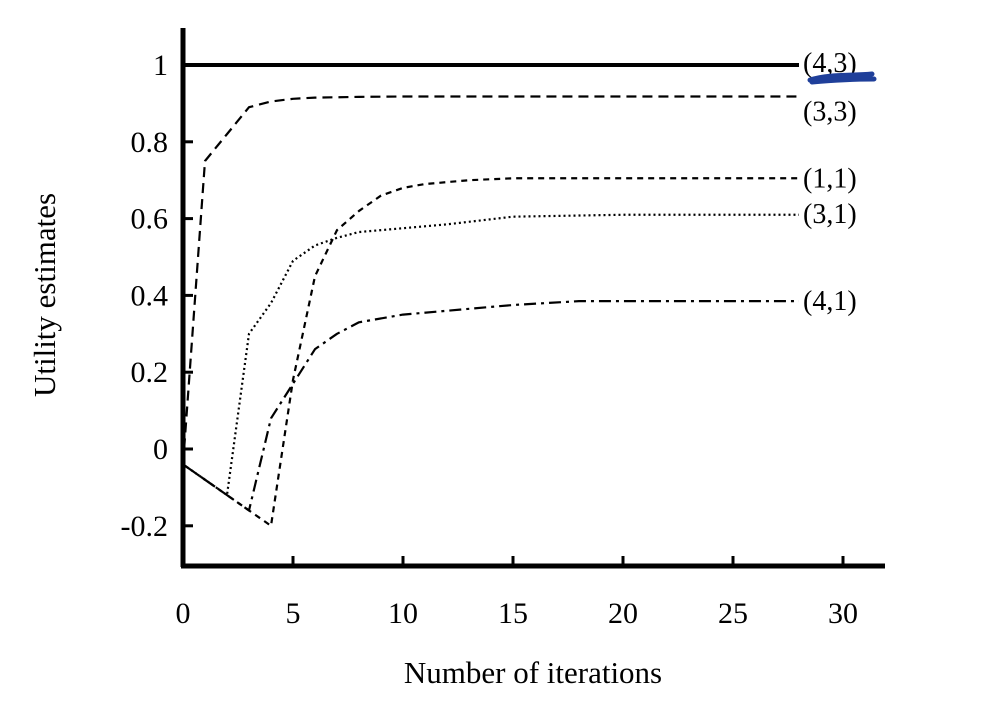 Image resolution: width=1006 pixels, height=706 pixels. What do you see at coordinates (293, 613) in the screenshot?
I see `x-tick-label: 5` at bounding box center [293, 613].